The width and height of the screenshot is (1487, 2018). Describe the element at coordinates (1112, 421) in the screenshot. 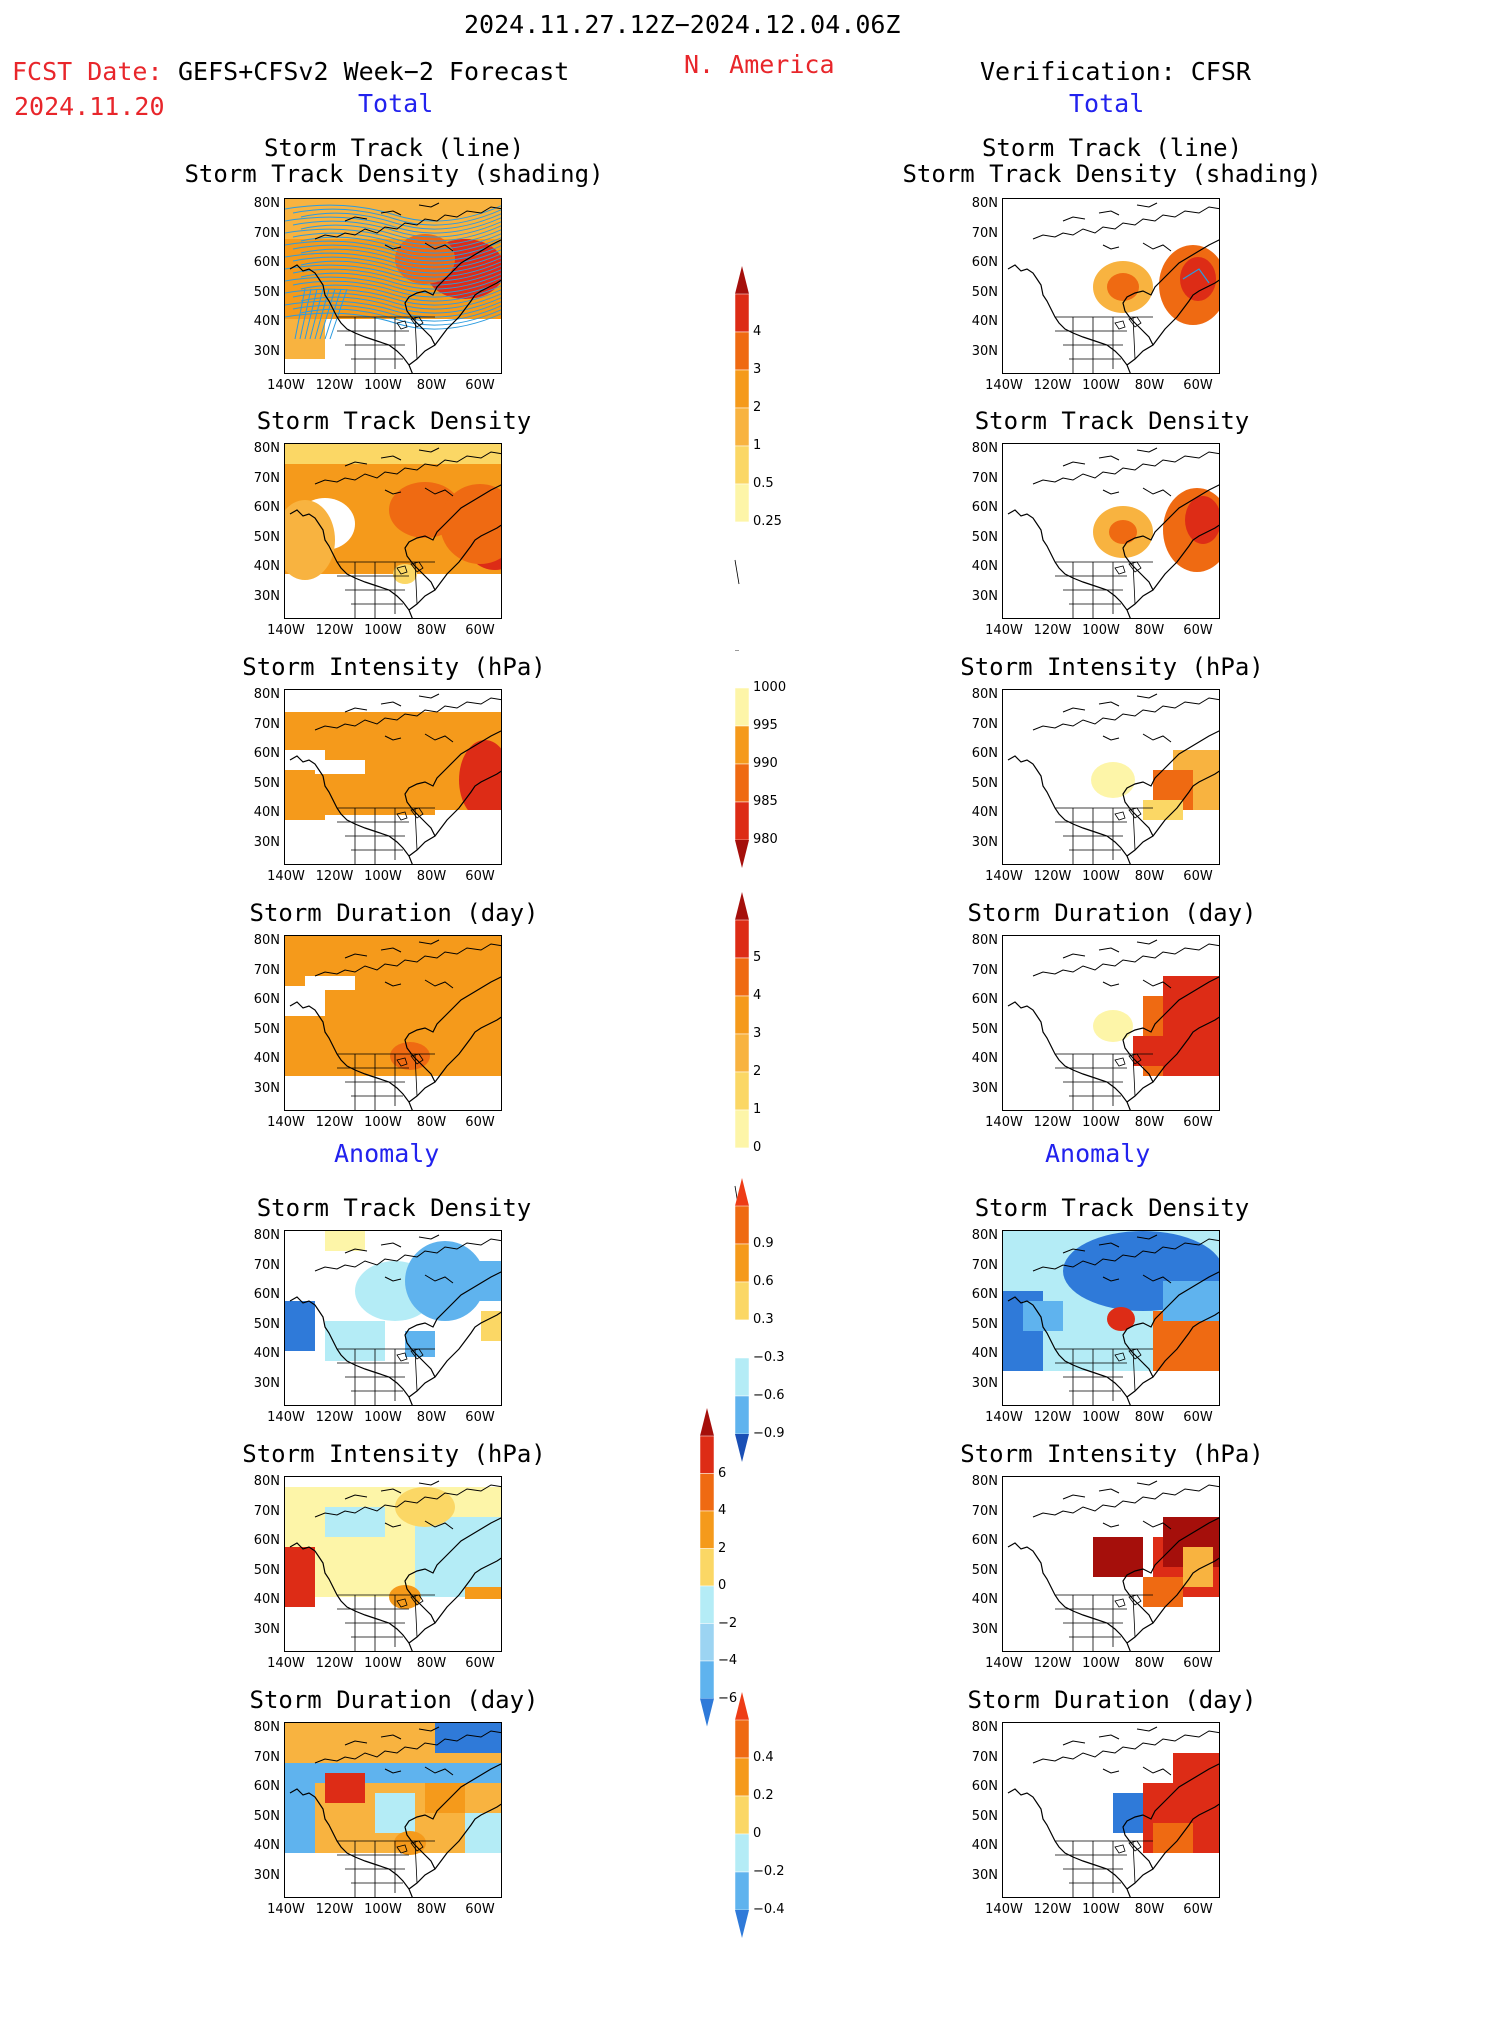

I see `panel-title-right: Storm Track Density` at that location.